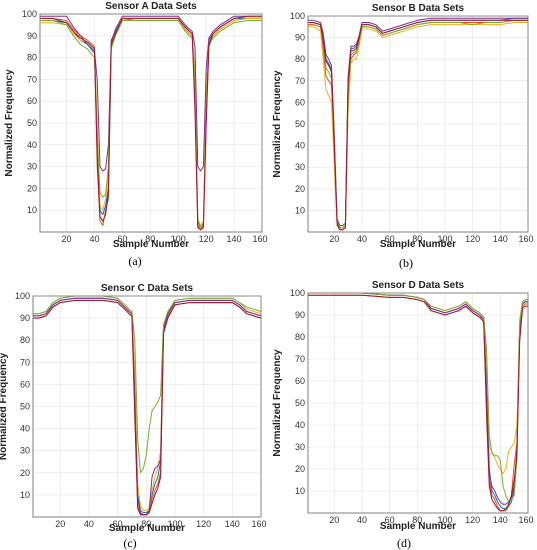 This screenshot has height=550, width=537. Describe the element at coordinates (134, 261) in the screenshot. I see `panel-caption: (a)` at that location.